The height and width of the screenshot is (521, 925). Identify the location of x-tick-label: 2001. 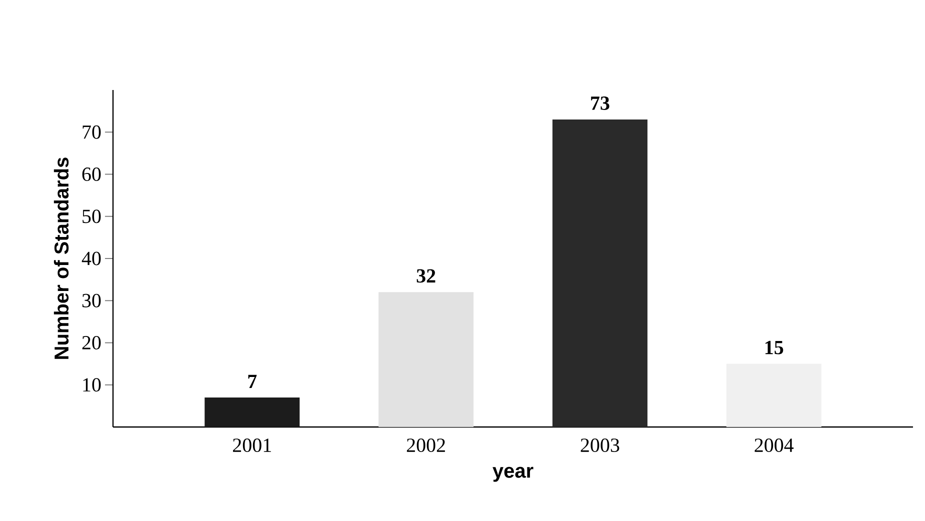
(252, 445).